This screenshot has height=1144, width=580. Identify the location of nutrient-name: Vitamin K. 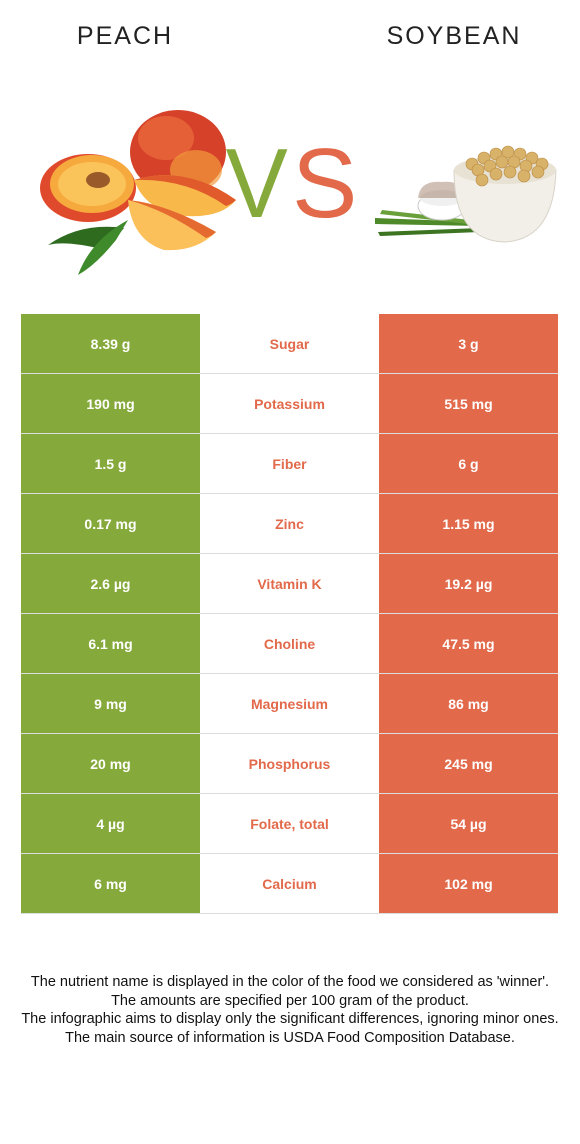
(289, 583).